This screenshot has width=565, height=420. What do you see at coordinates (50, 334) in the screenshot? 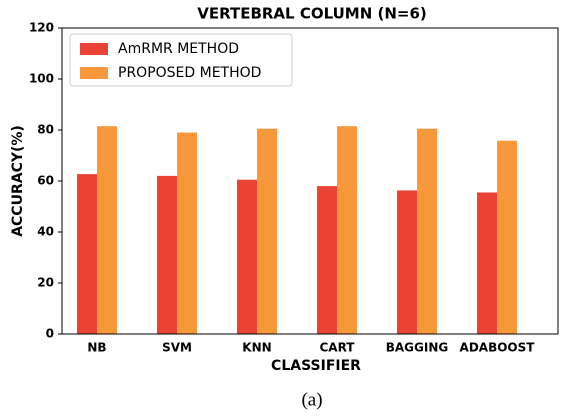
I see `y-tick-label: 0` at bounding box center [50, 334].